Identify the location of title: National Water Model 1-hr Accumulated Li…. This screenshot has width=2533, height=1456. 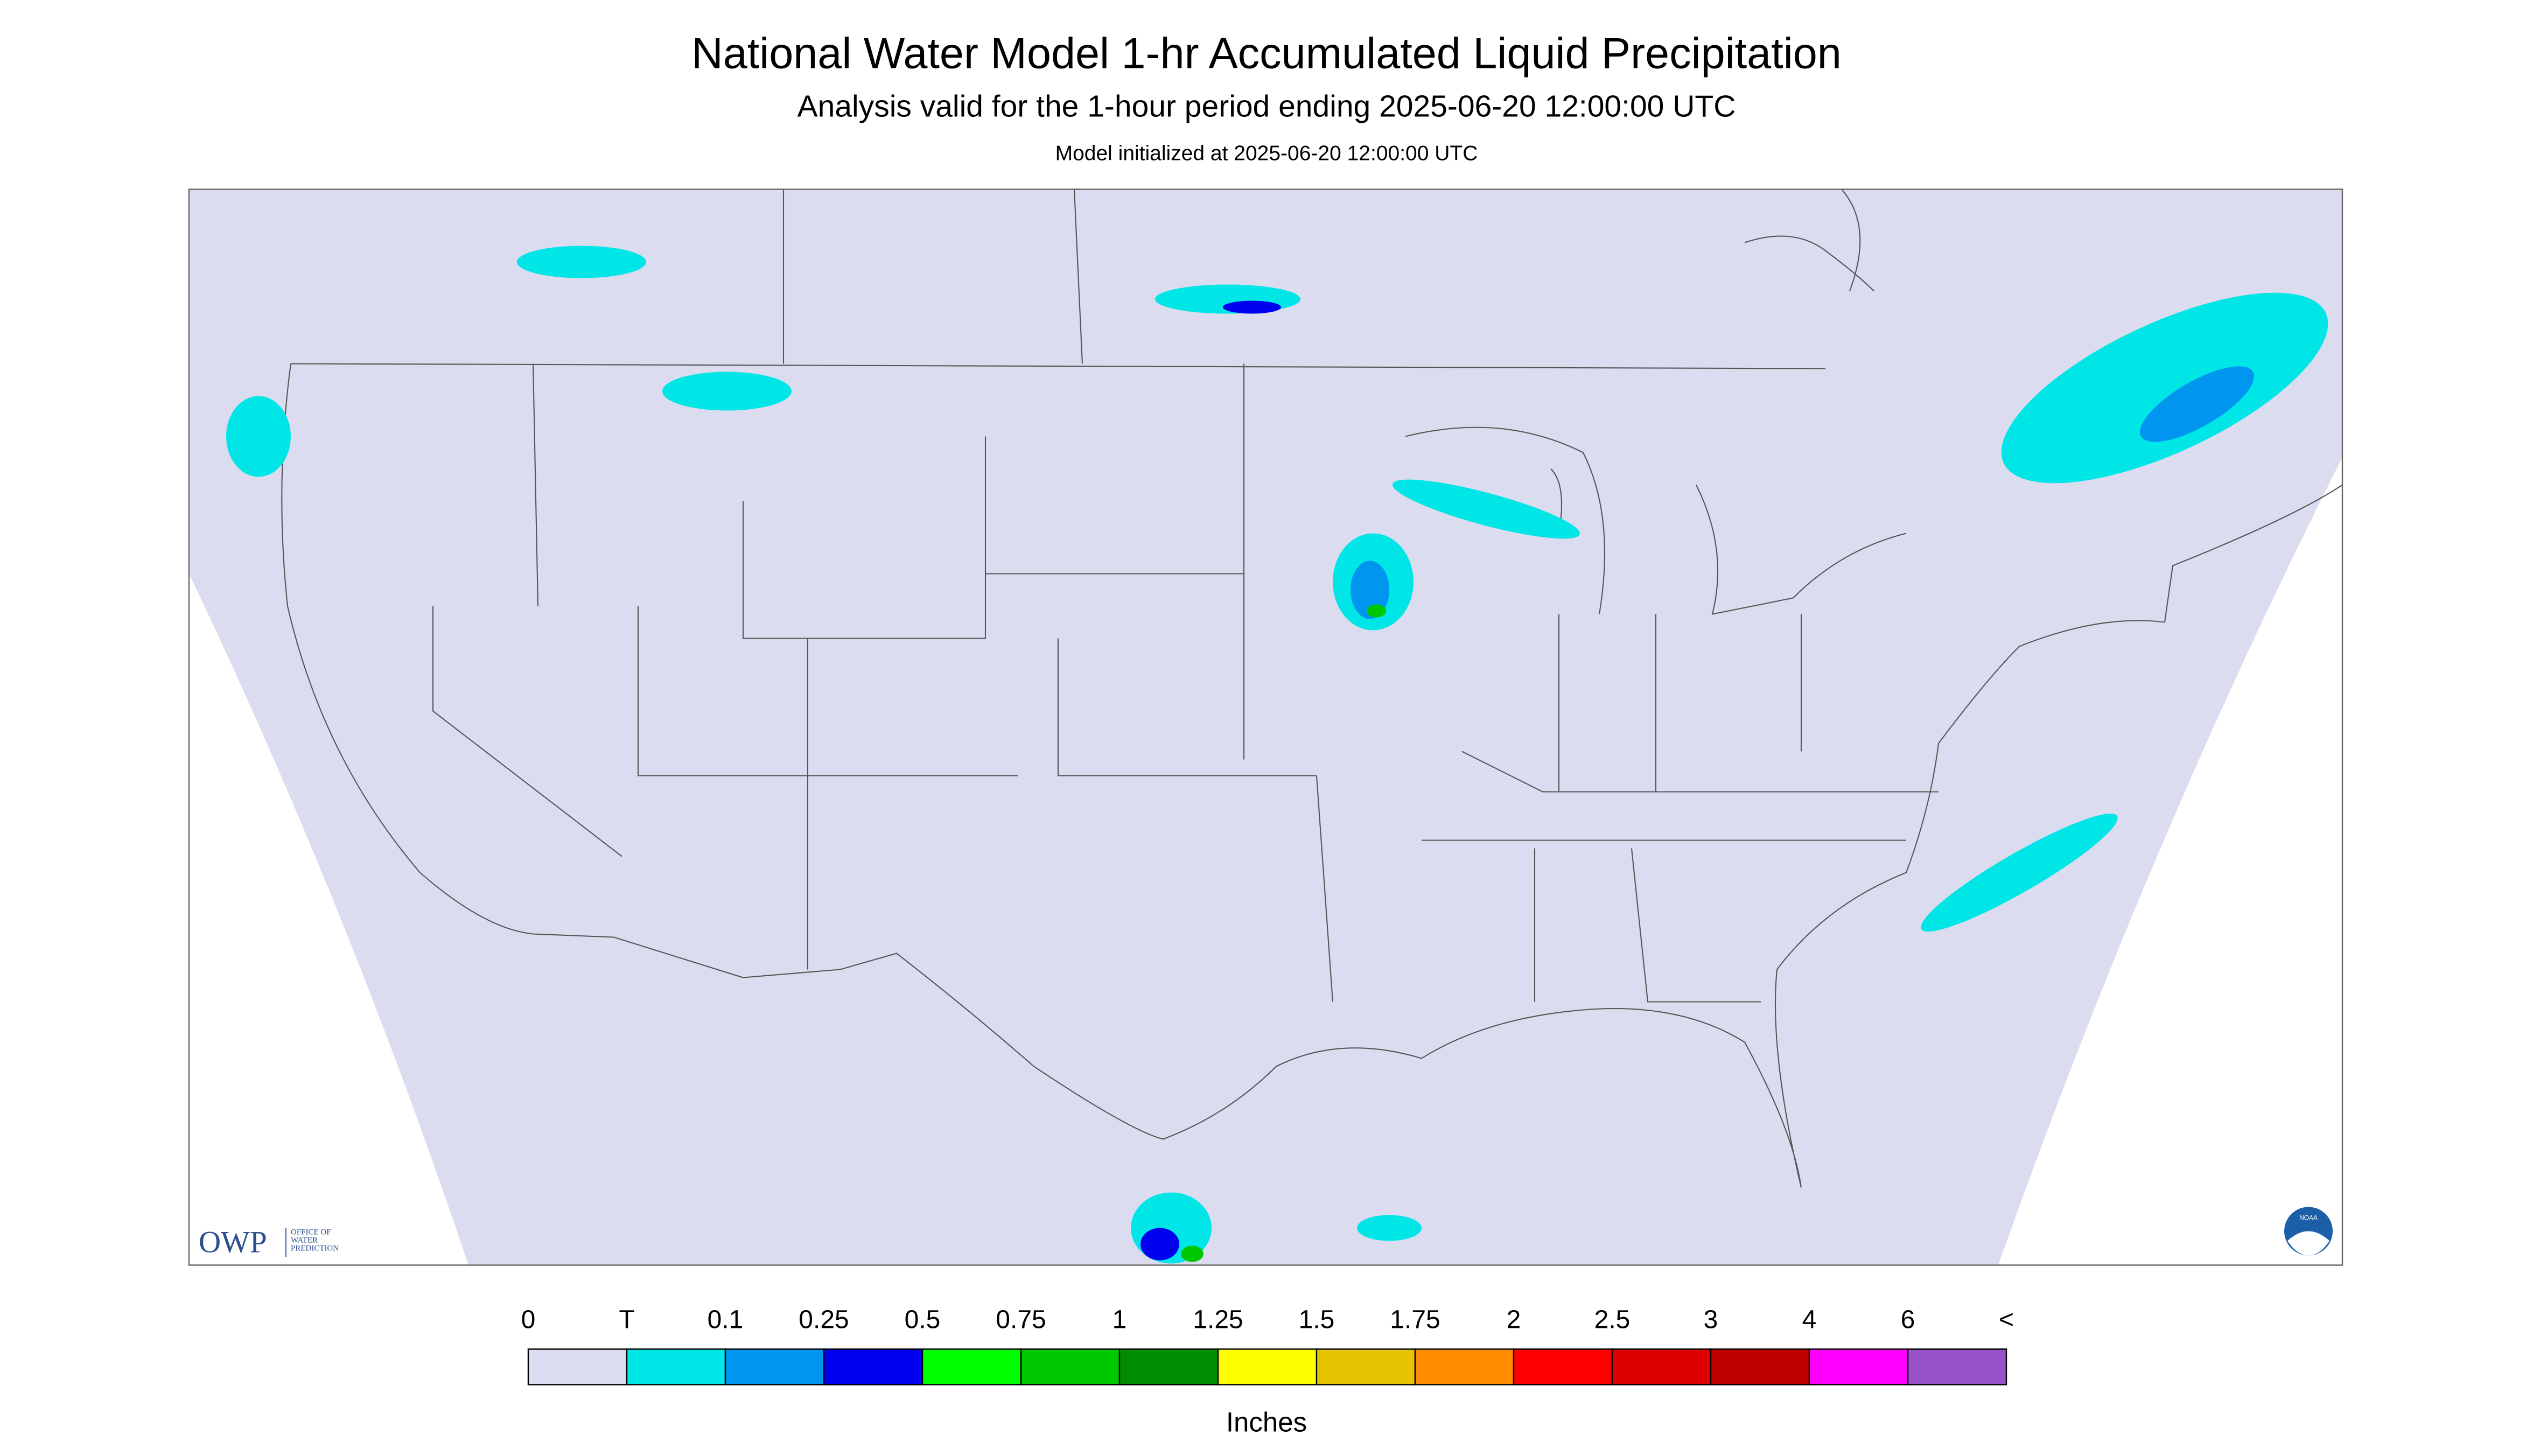
(1266, 54).